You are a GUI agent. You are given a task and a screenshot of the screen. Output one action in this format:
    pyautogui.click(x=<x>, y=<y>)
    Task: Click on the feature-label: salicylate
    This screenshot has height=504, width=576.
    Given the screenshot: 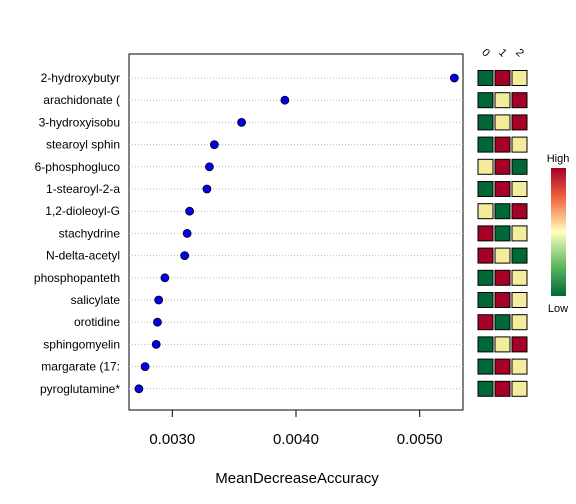 What is the action you would take?
    pyautogui.click(x=96, y=300)
    